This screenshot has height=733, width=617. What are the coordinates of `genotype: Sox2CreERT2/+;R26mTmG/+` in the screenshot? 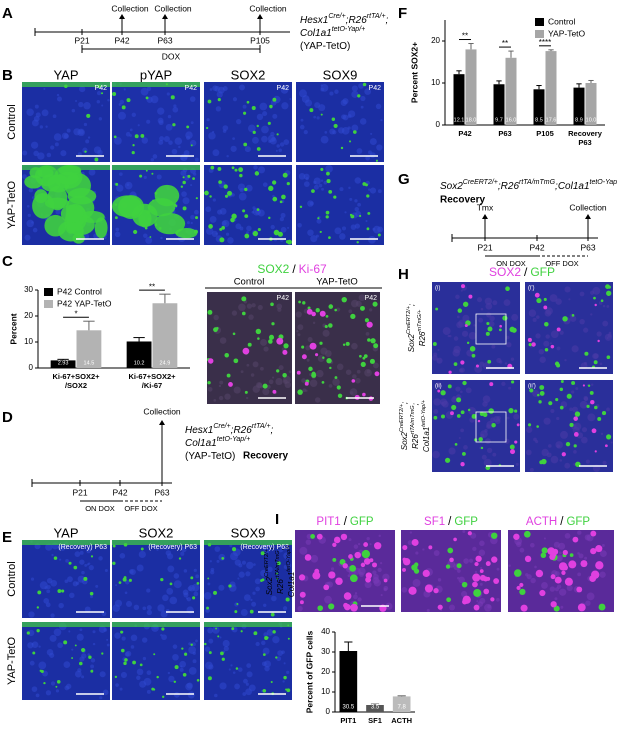 It's located at (416, 328).